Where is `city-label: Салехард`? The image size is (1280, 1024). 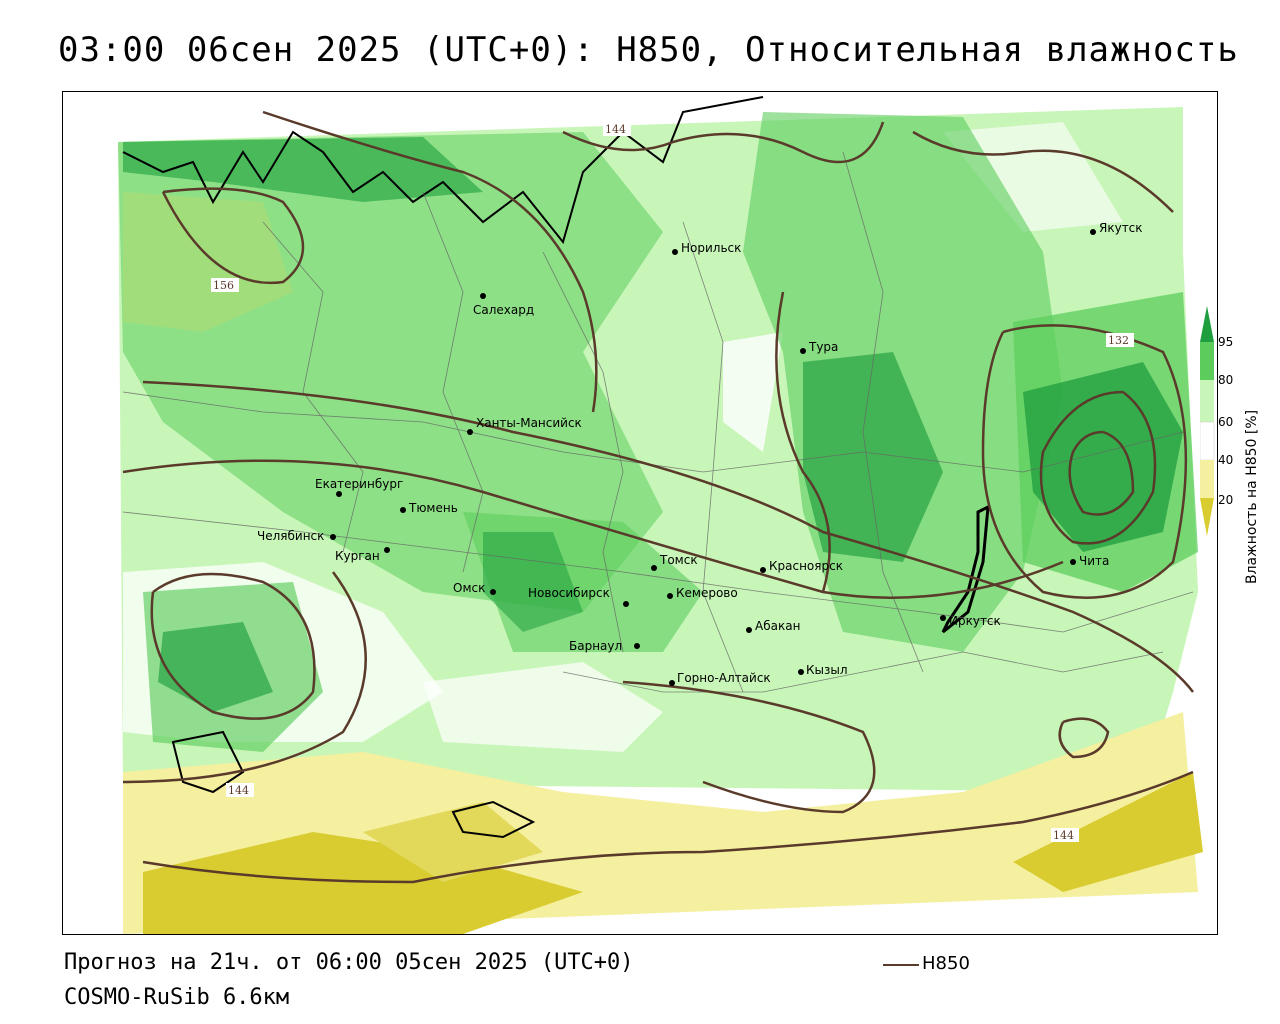
city-label: Салехард is located at coordinates (503, 310).